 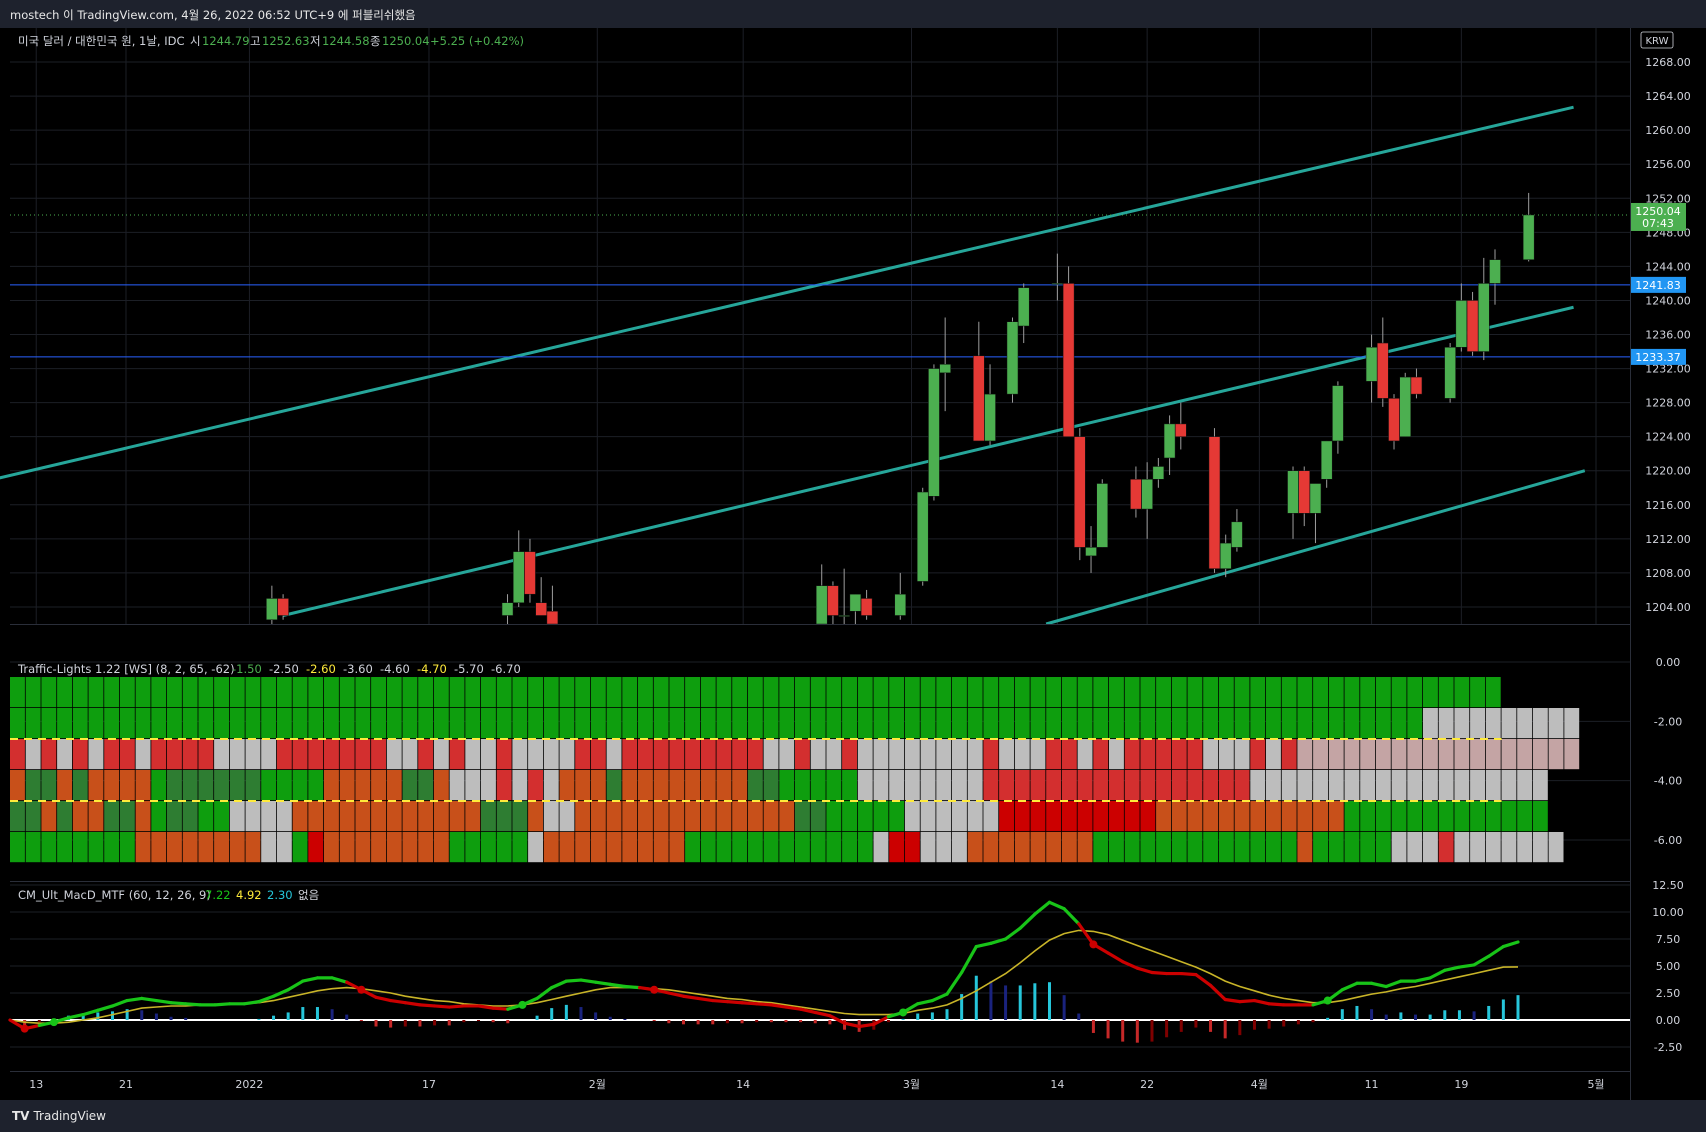 I want to click on axis-settings-button, so click(x=1668, y=1086).